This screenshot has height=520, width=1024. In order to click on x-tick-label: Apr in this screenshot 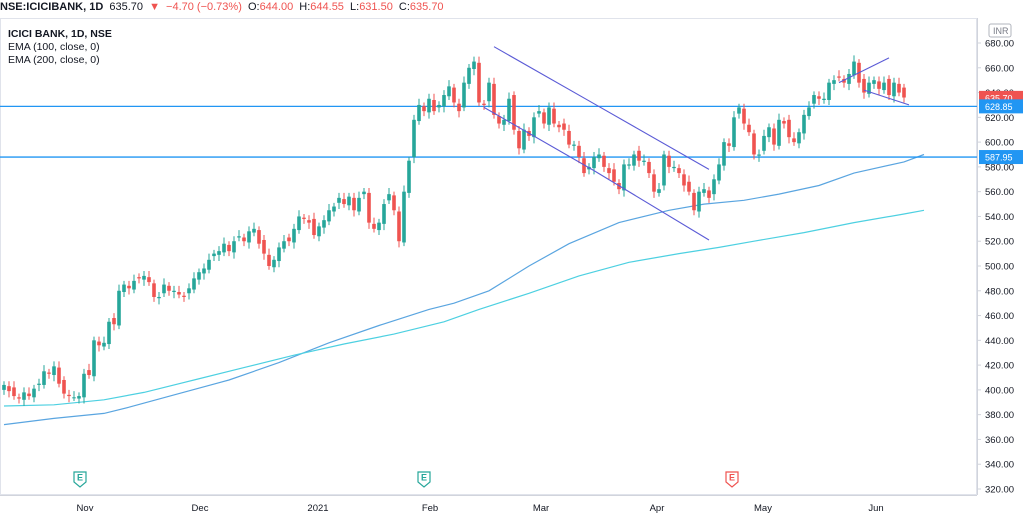, I will do `click(657, 508)`.